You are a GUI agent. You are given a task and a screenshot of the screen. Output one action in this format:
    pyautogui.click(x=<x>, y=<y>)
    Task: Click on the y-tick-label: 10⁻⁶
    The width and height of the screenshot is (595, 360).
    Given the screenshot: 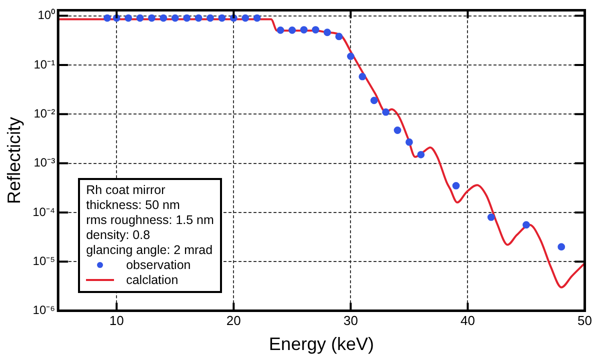 What is the action you would take?
    pyautogui.click(x=44, y=310)
    